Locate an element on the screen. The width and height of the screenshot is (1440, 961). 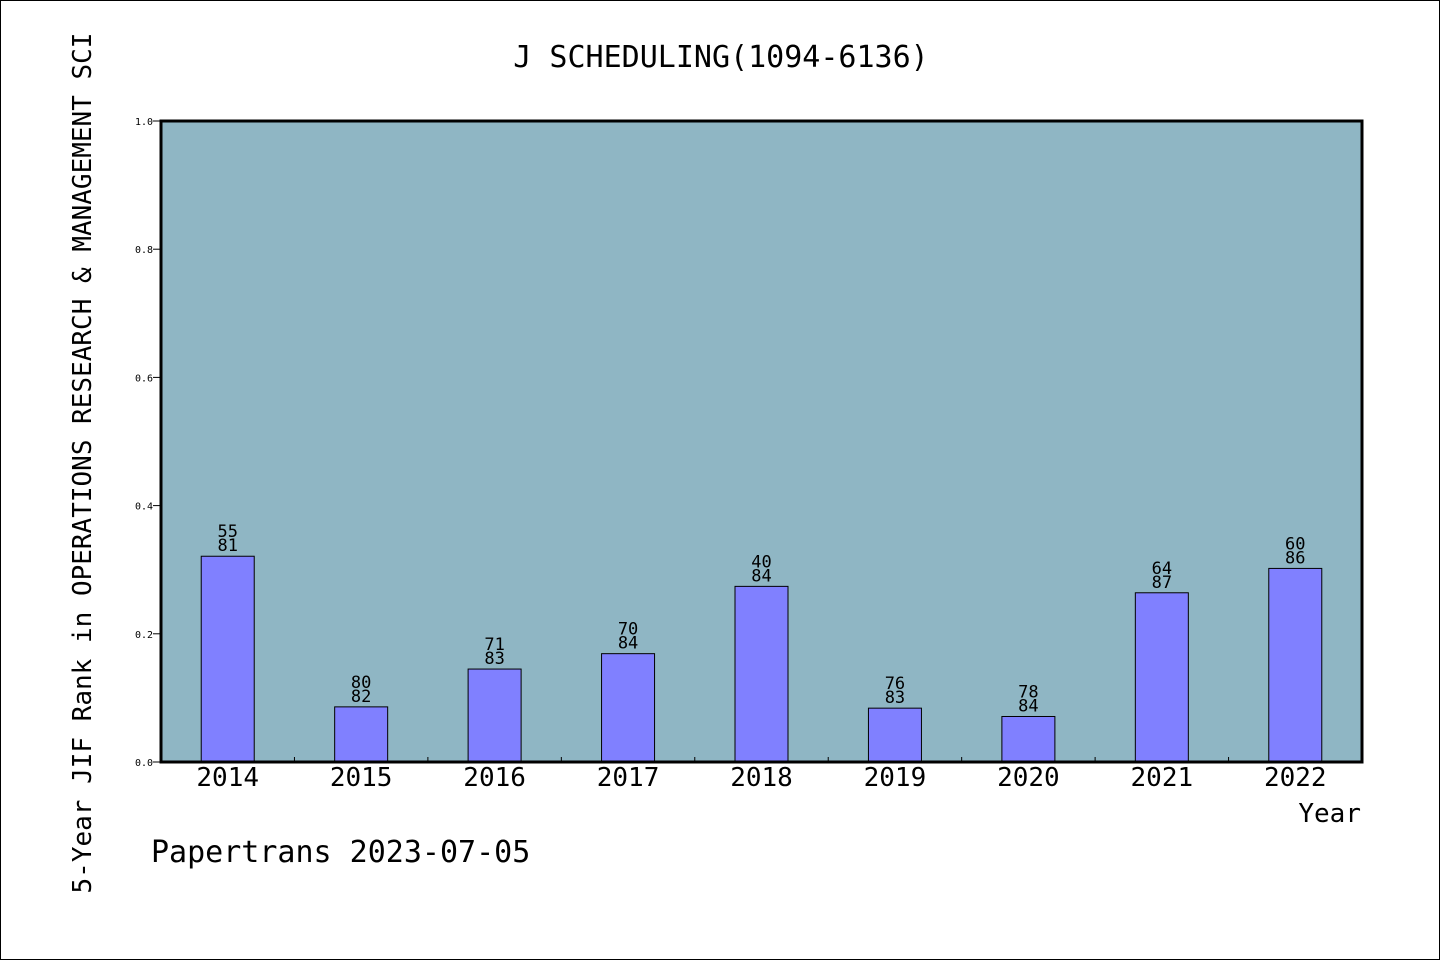
x-tick-label: 2021 is located at coordinates (1162, 778).